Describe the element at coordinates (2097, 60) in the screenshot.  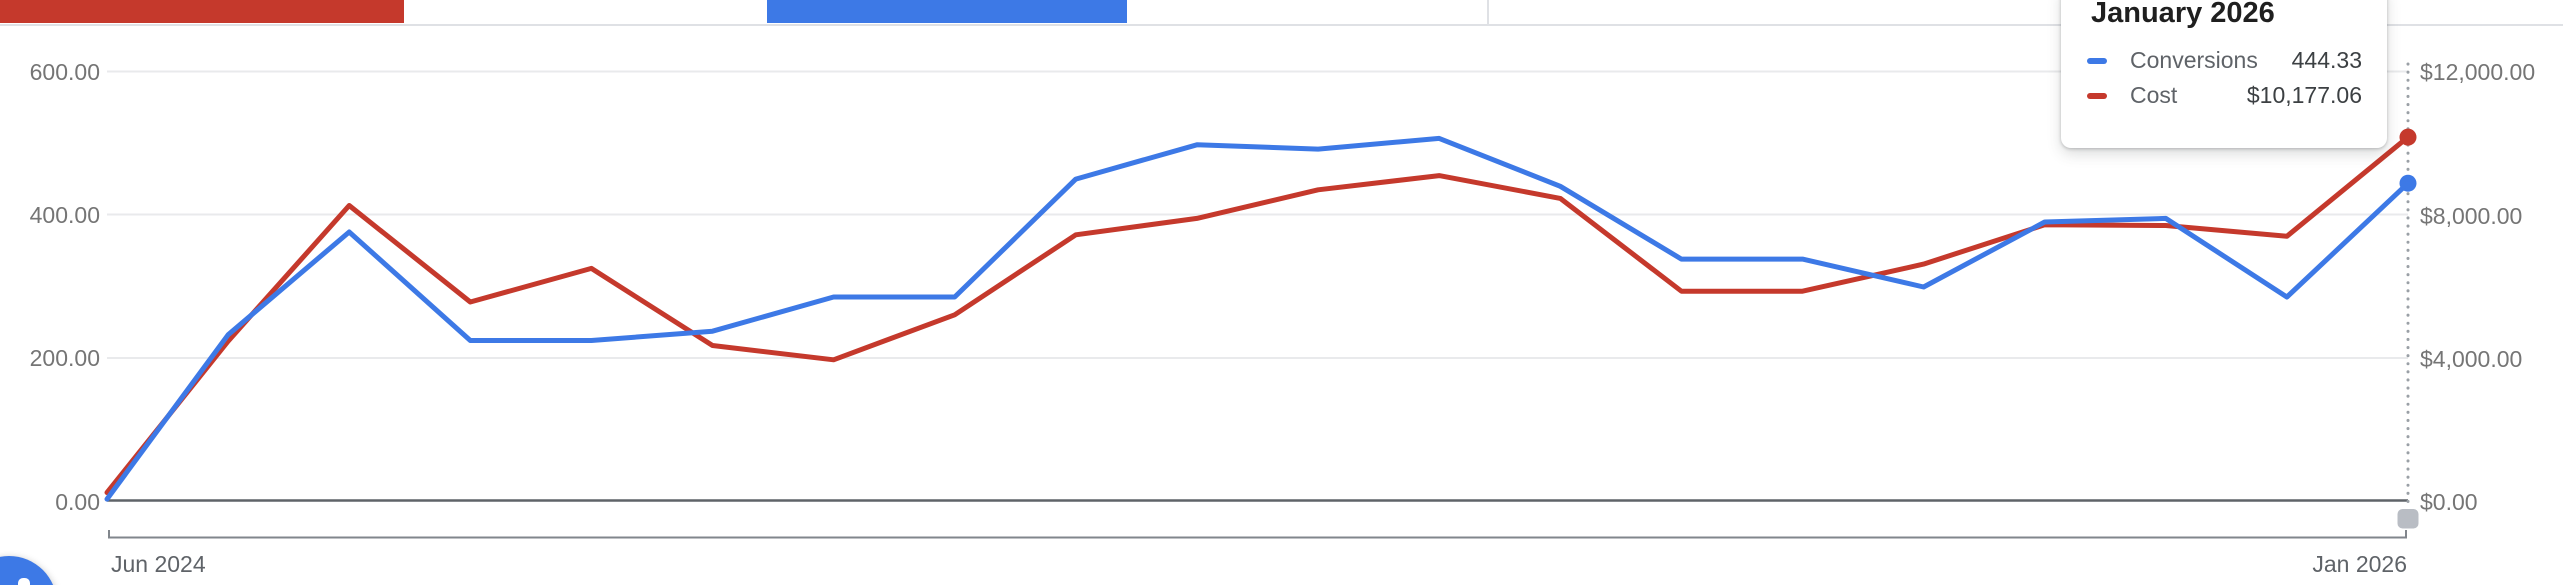
I see `conversions-legend-dash-icon` at that location.